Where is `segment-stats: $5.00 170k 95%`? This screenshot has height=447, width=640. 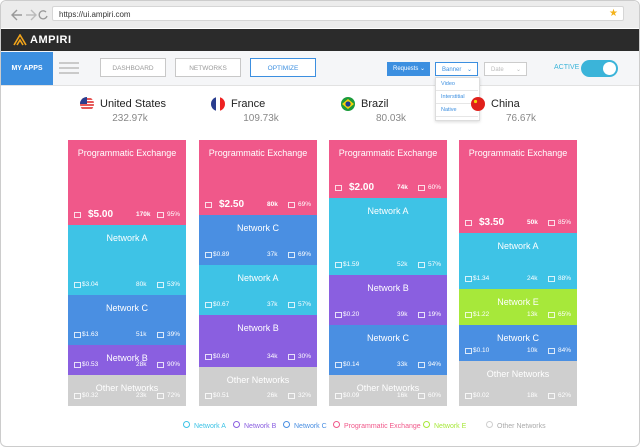 segment-stats: $5.00 170k 95% is located at coordinates (127, 215).